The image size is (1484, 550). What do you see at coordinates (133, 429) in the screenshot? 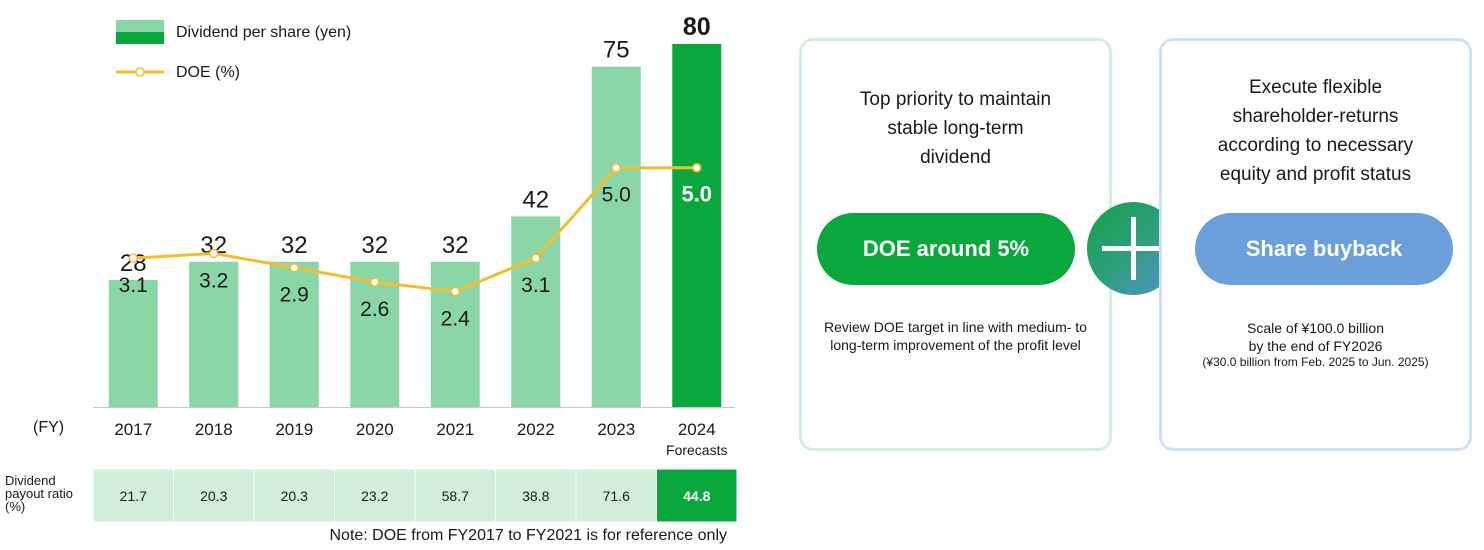
I see `x-tick-label-2017: 2017` at bounding box center [133, 429].